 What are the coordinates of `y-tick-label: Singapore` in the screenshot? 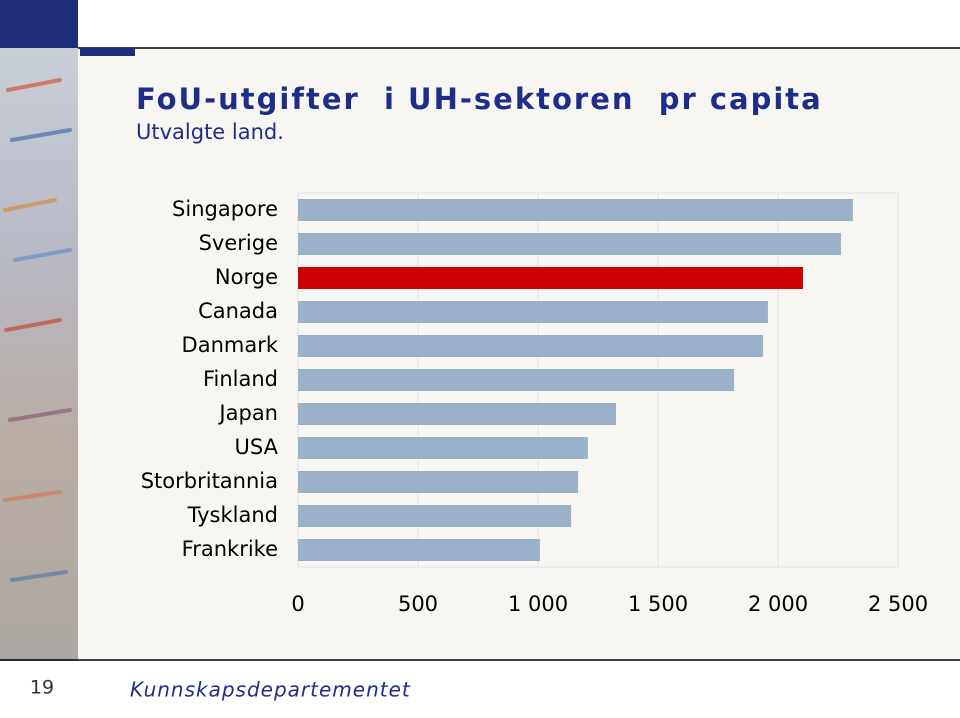 It's located at (225, 209).